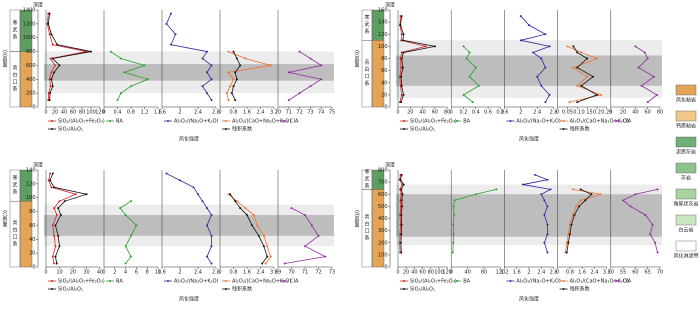 The image size is (700, 315). Describe the element at coordinates (464, 113) in the screenshot. I see `x-tick-label: 0.2` at that location.